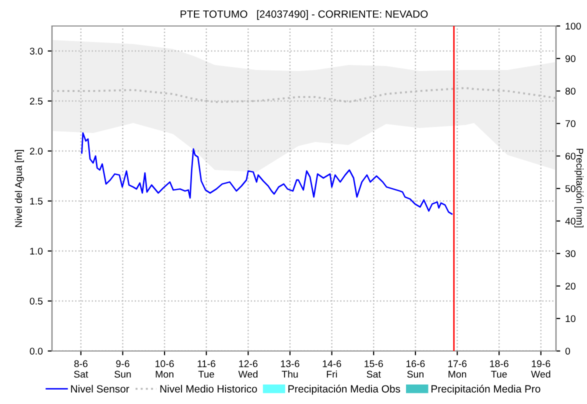 The height and width of the screenshot is (404, 587). What do you see at coordinates (207, 369) in the screenshot?
I see `x-tick-label: 11-6 Tue` at bounding box center [207, 369].